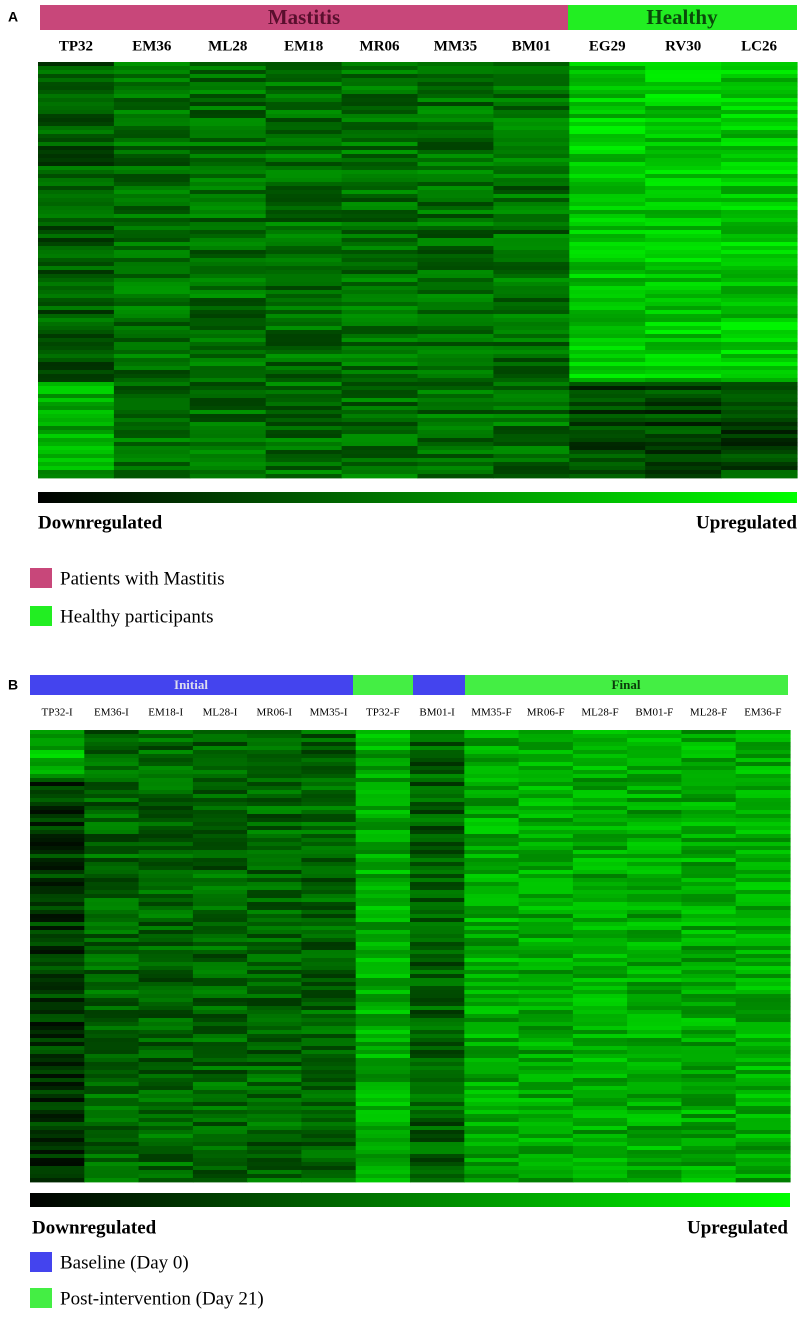 This screenshot has height=1327, width=807. What do you see at coordinates (275, 713) in the screenshot?
I see `column-label: MR06-I` at bounding box center [275, 713].